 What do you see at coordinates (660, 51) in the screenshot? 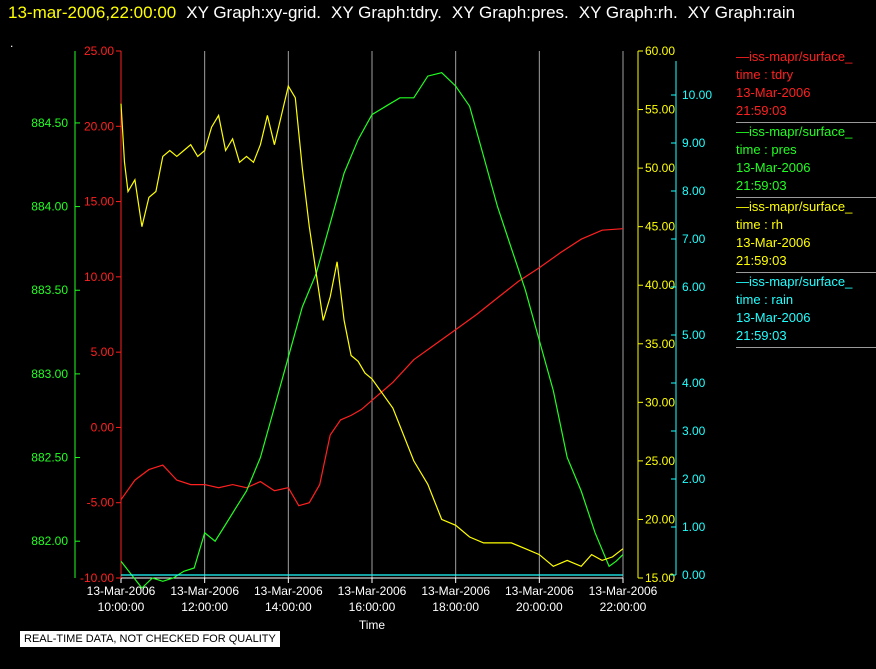
I see `rh-tick-label: 60.00` at bounding box center [660, 51].